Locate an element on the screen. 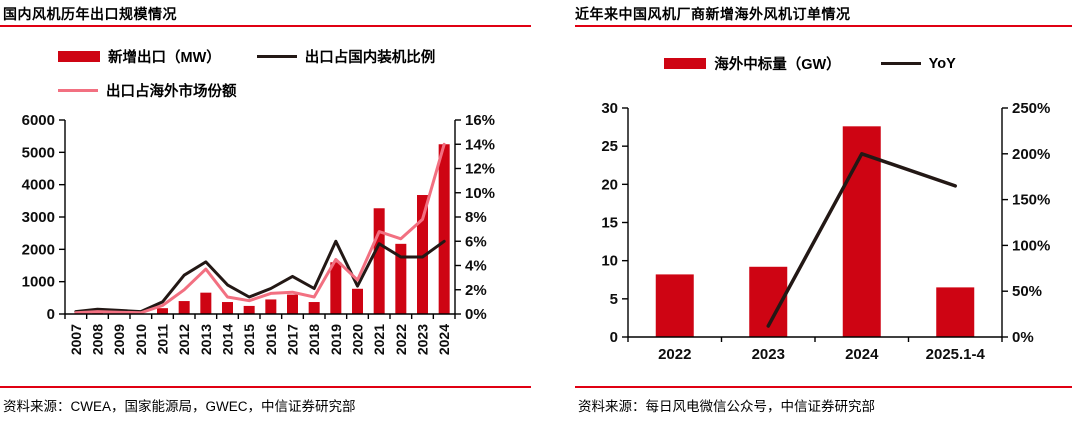 Image resolution: width=1080 pixels, height=423 pixels. legend-item-domestic-ratio: 出口占国内装机比例 is located at coordinates (346, 56).